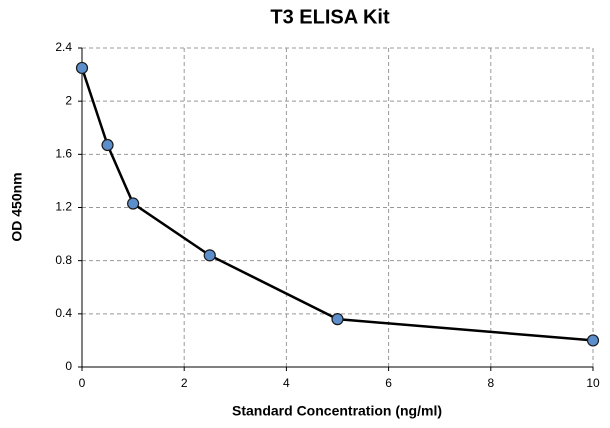  I want to click on x-tick-label: 6, so click(388, 383).